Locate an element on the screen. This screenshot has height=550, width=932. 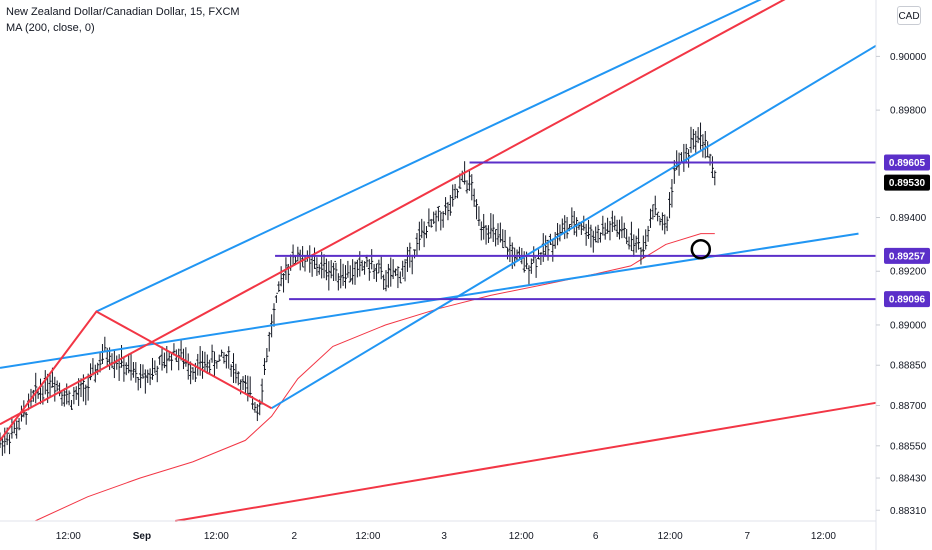
price-badge-label: 0.89096 is located at coordinates (907, 300).